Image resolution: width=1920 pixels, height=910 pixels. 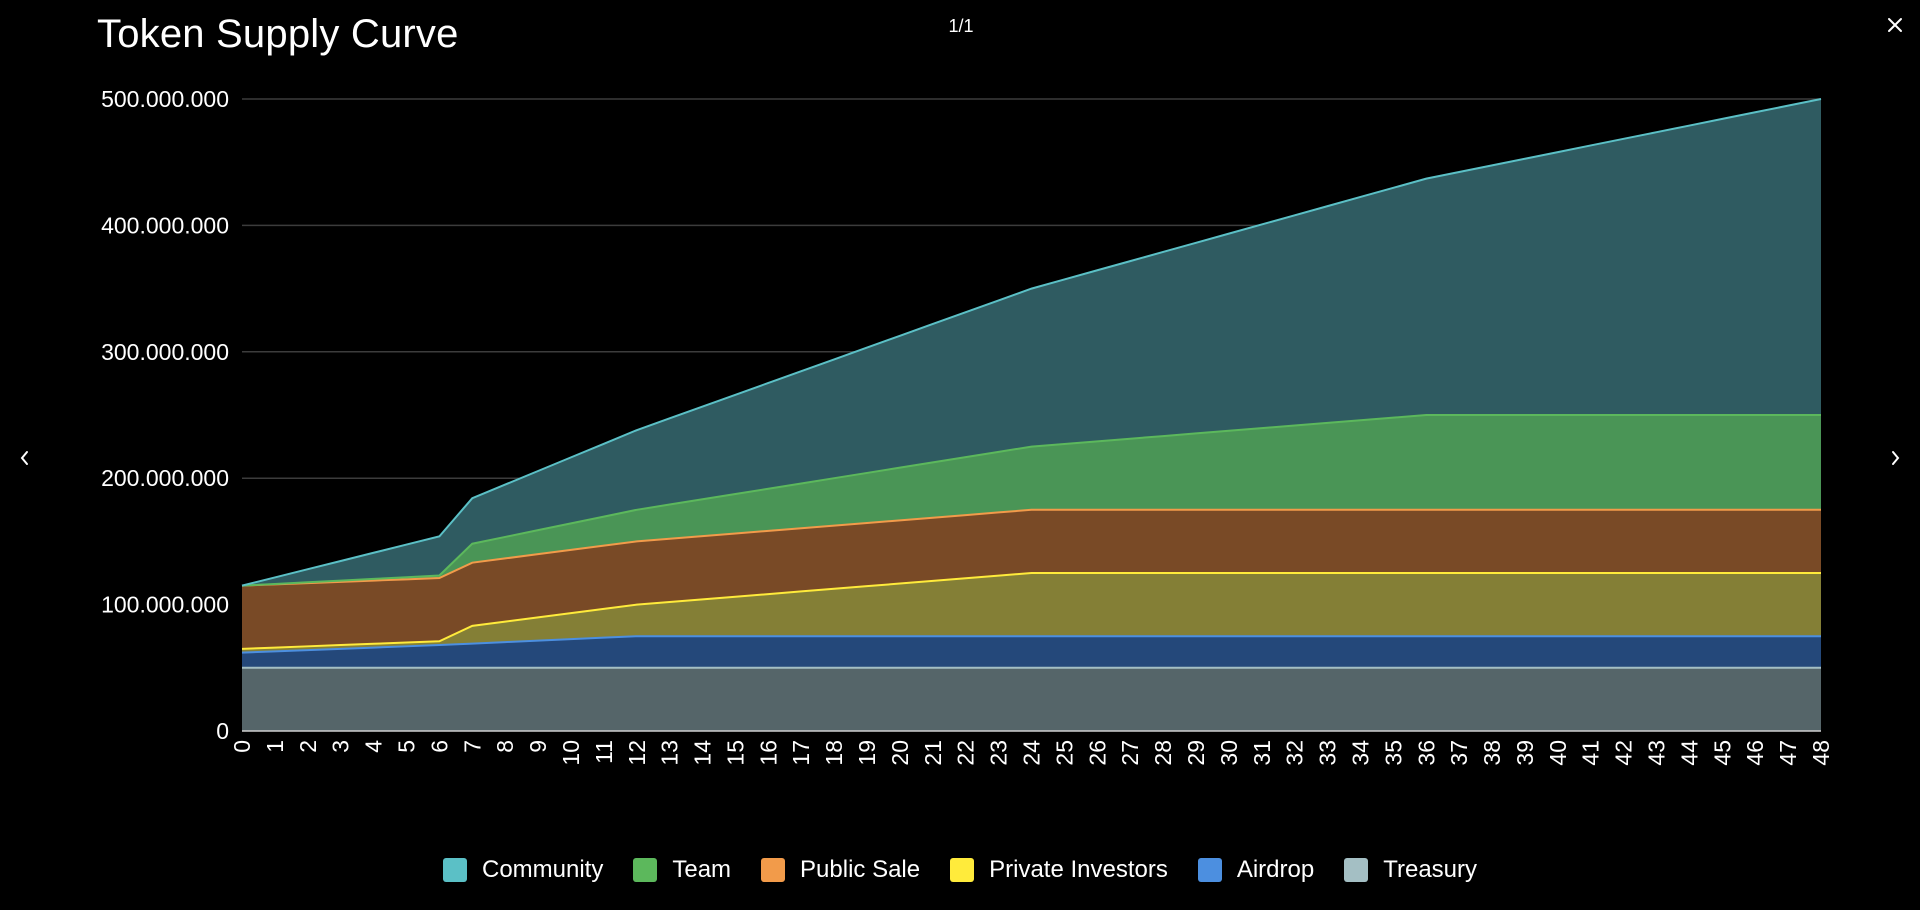 What do you see at coordinates (900, 753) in the screenshot?
I see `x-tick-label: 20` at bounding box center [900, 753].